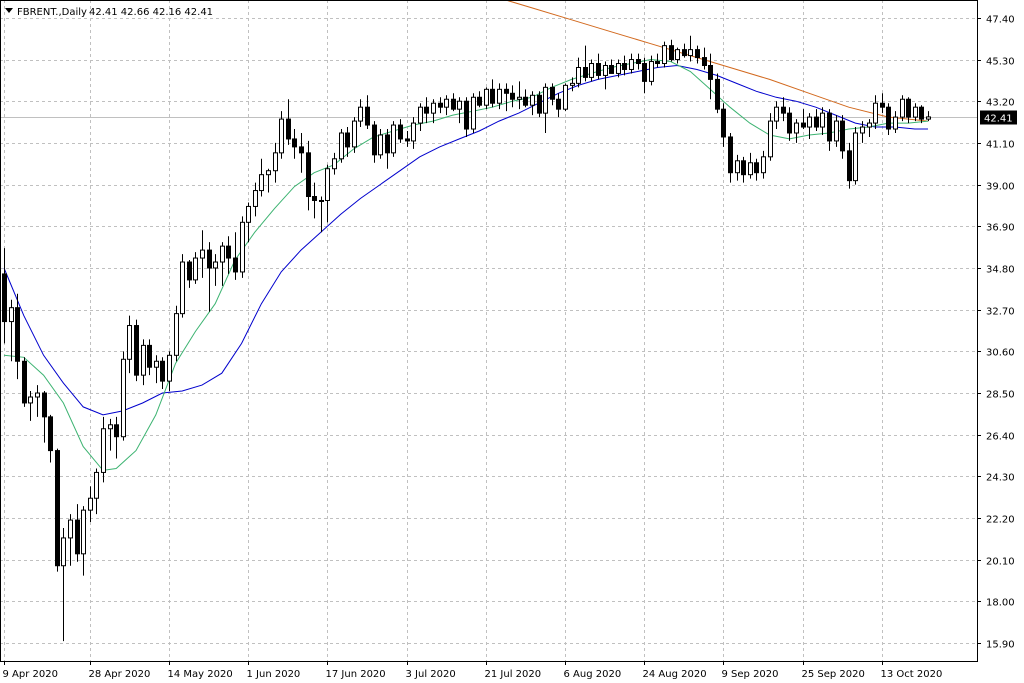  I want to click on date-tick-label: 14 May 2020, so click(200, 674).